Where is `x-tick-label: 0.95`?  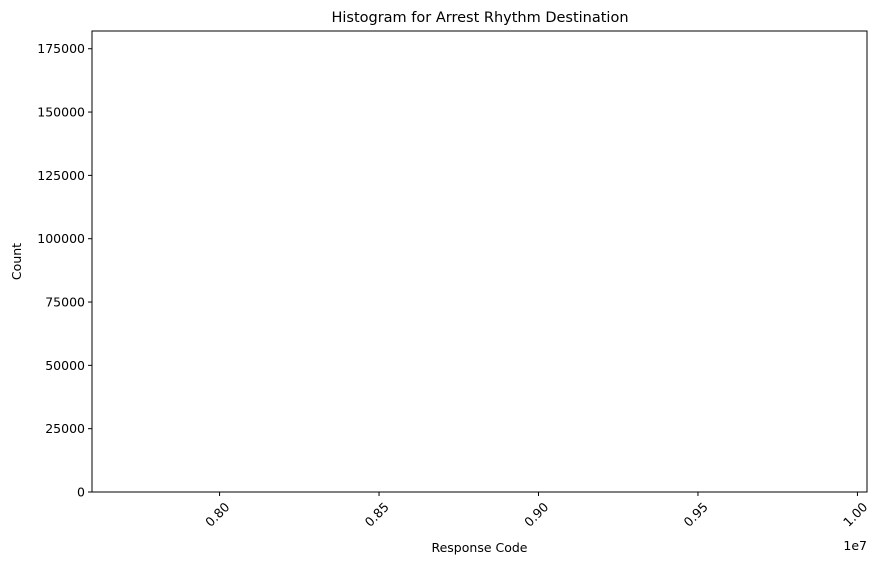 x-tick-label: 0.95 is located at coordinates (696, 514).